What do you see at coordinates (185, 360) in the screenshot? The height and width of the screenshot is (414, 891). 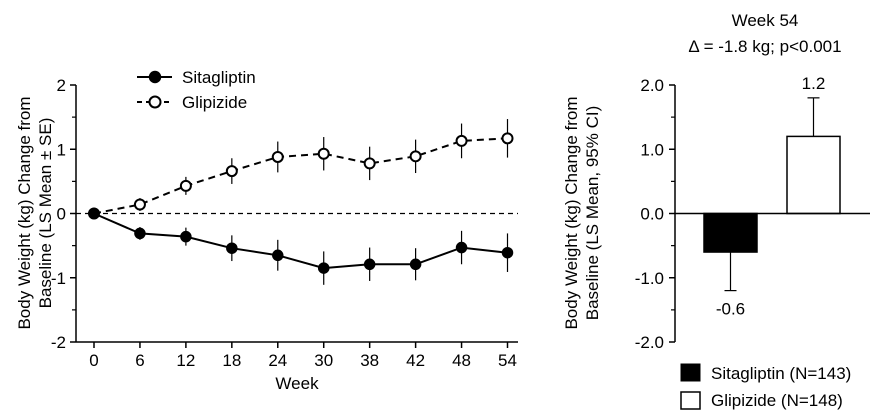 I see `line-chart-xtick-label: 12` at bounding box center [185, 360].